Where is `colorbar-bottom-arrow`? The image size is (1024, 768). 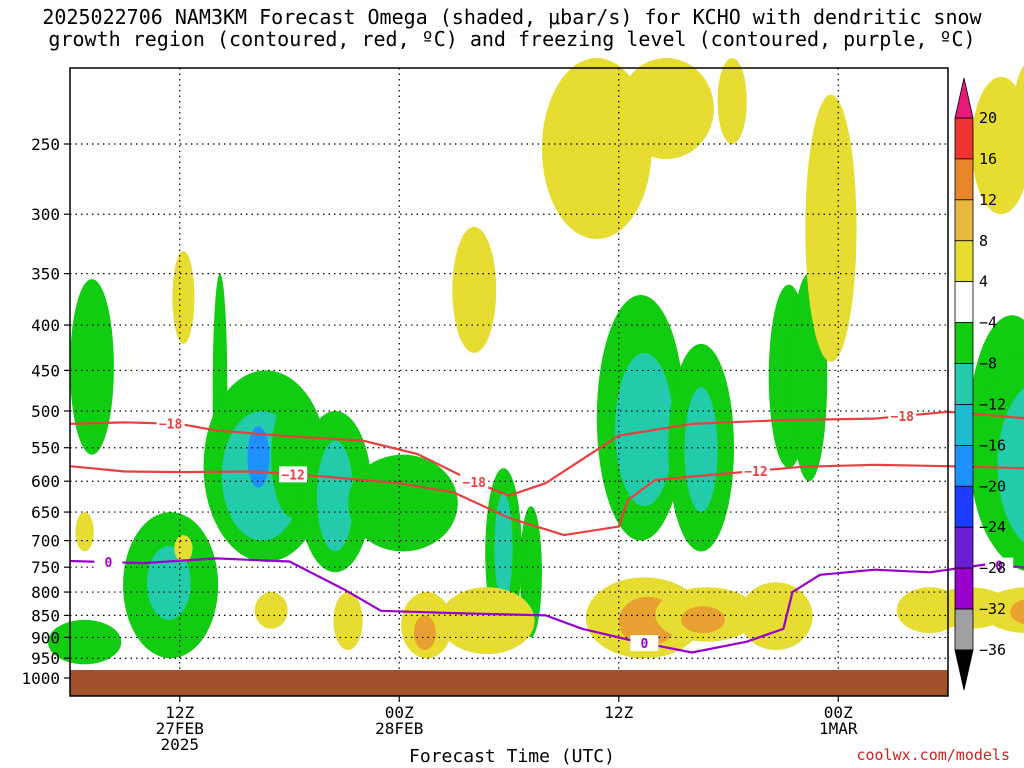
colorbar-bottom-arrow is located at coordinates (964, 670).